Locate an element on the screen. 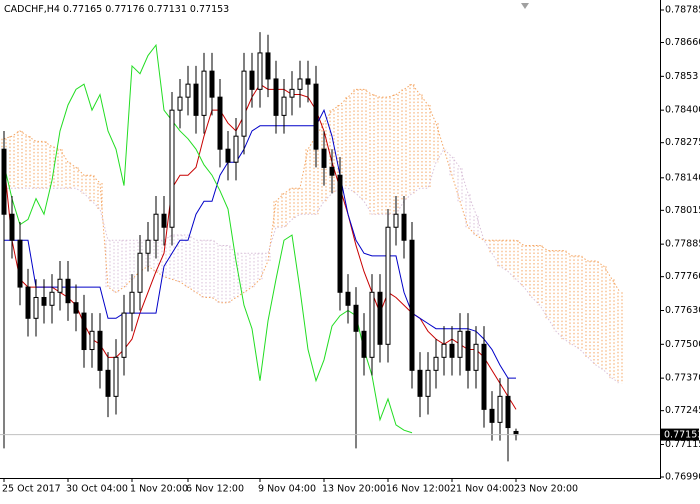  x-tick-label: 13 Nov 20:00 is located at coordinates (354, 489).